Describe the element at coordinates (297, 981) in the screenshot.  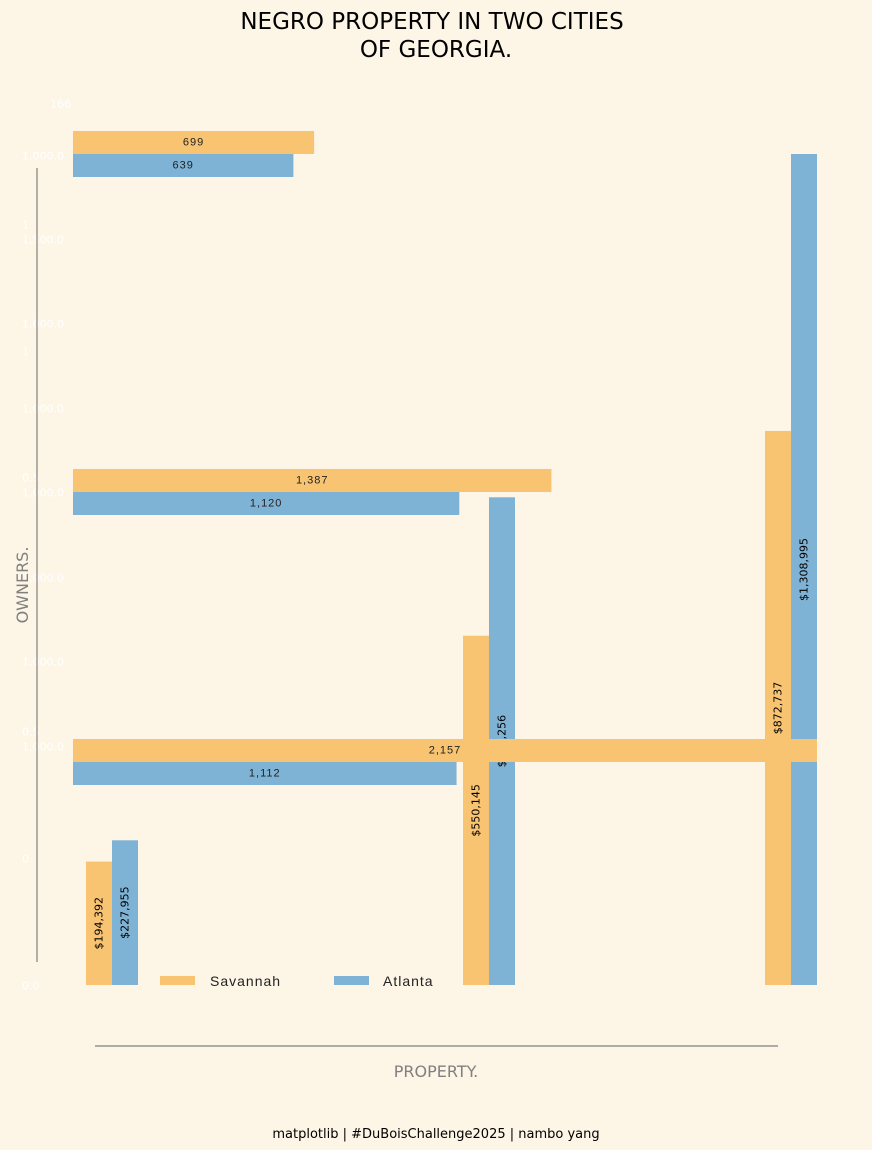
I see `legend: Savannah Atlanta` at that location.